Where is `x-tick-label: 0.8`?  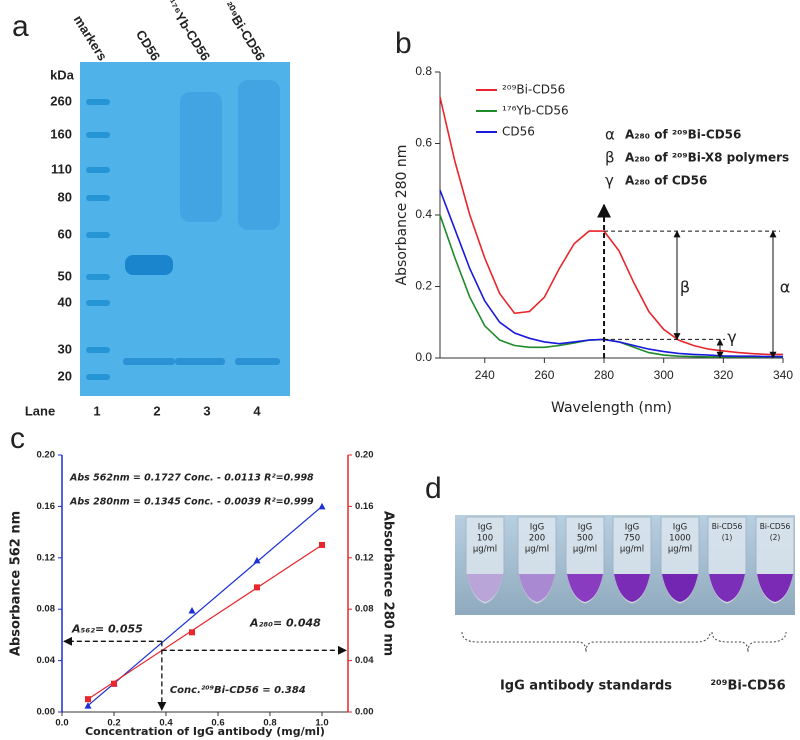 x-tick-label: 0.8 is located at coordinates (269, 723).